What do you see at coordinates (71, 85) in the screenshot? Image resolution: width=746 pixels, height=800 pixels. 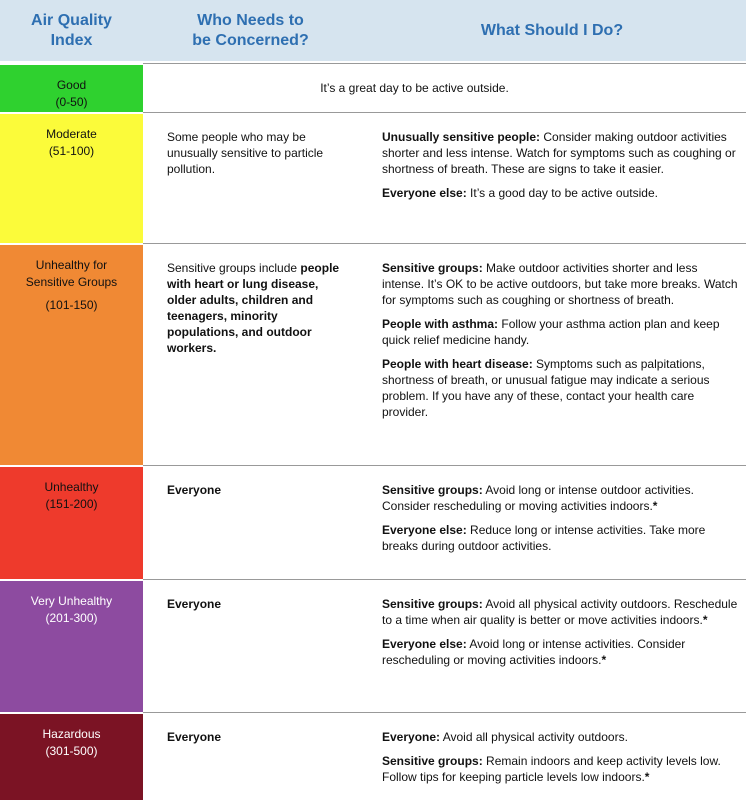 I see `aqi-level-name: Good` at bounding box center [71, 85].